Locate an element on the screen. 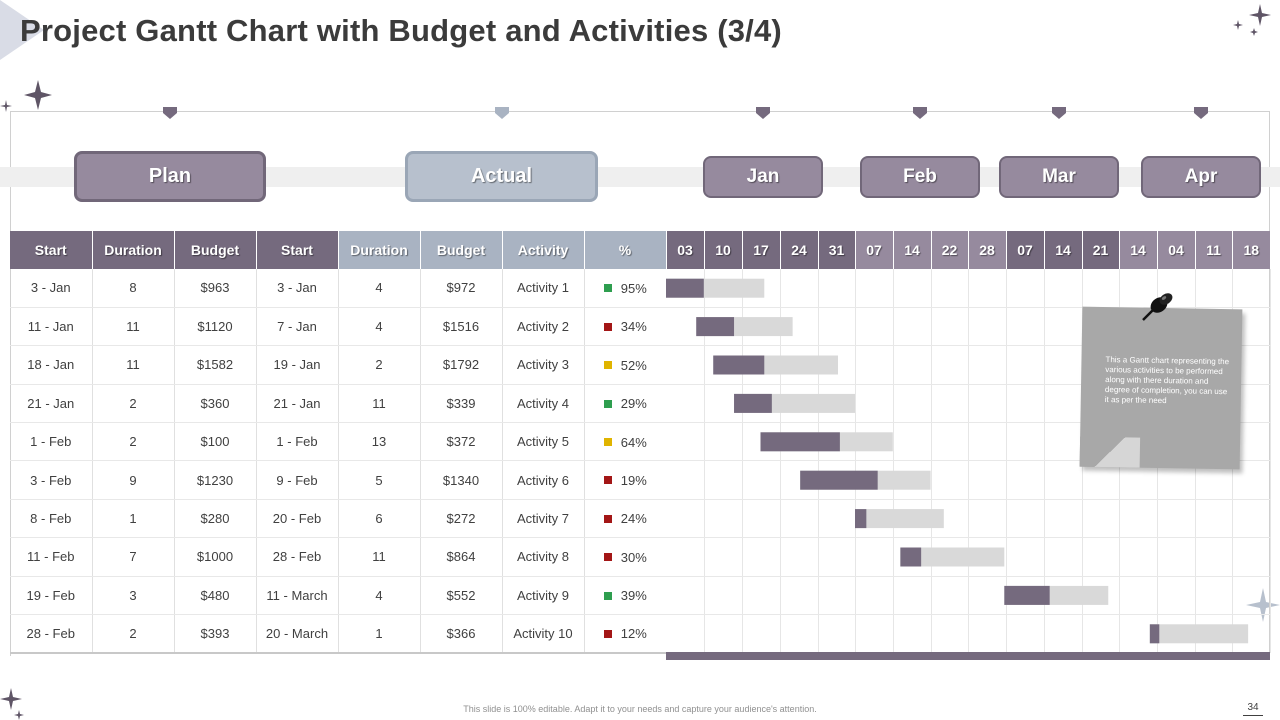  cell-actual-start: 11 - March is located at coordinates (297, 596).